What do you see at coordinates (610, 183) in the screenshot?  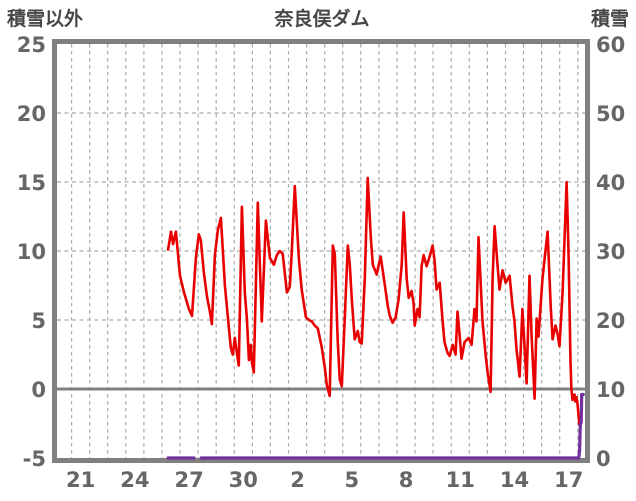 I see `svg-text: 40` at bounding box center [610, 183].